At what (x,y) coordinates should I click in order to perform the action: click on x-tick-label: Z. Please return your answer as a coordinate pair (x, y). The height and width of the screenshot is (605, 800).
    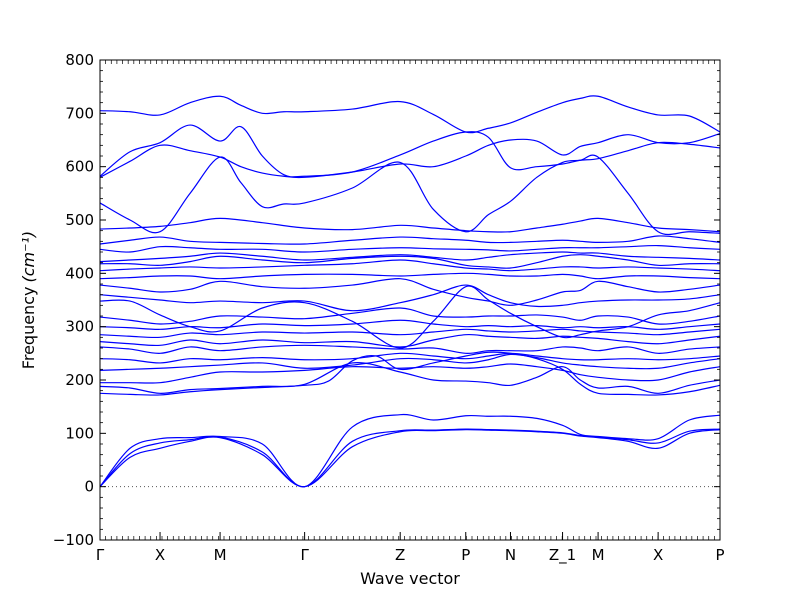
    Looking at the image, I should click on (400, 555).